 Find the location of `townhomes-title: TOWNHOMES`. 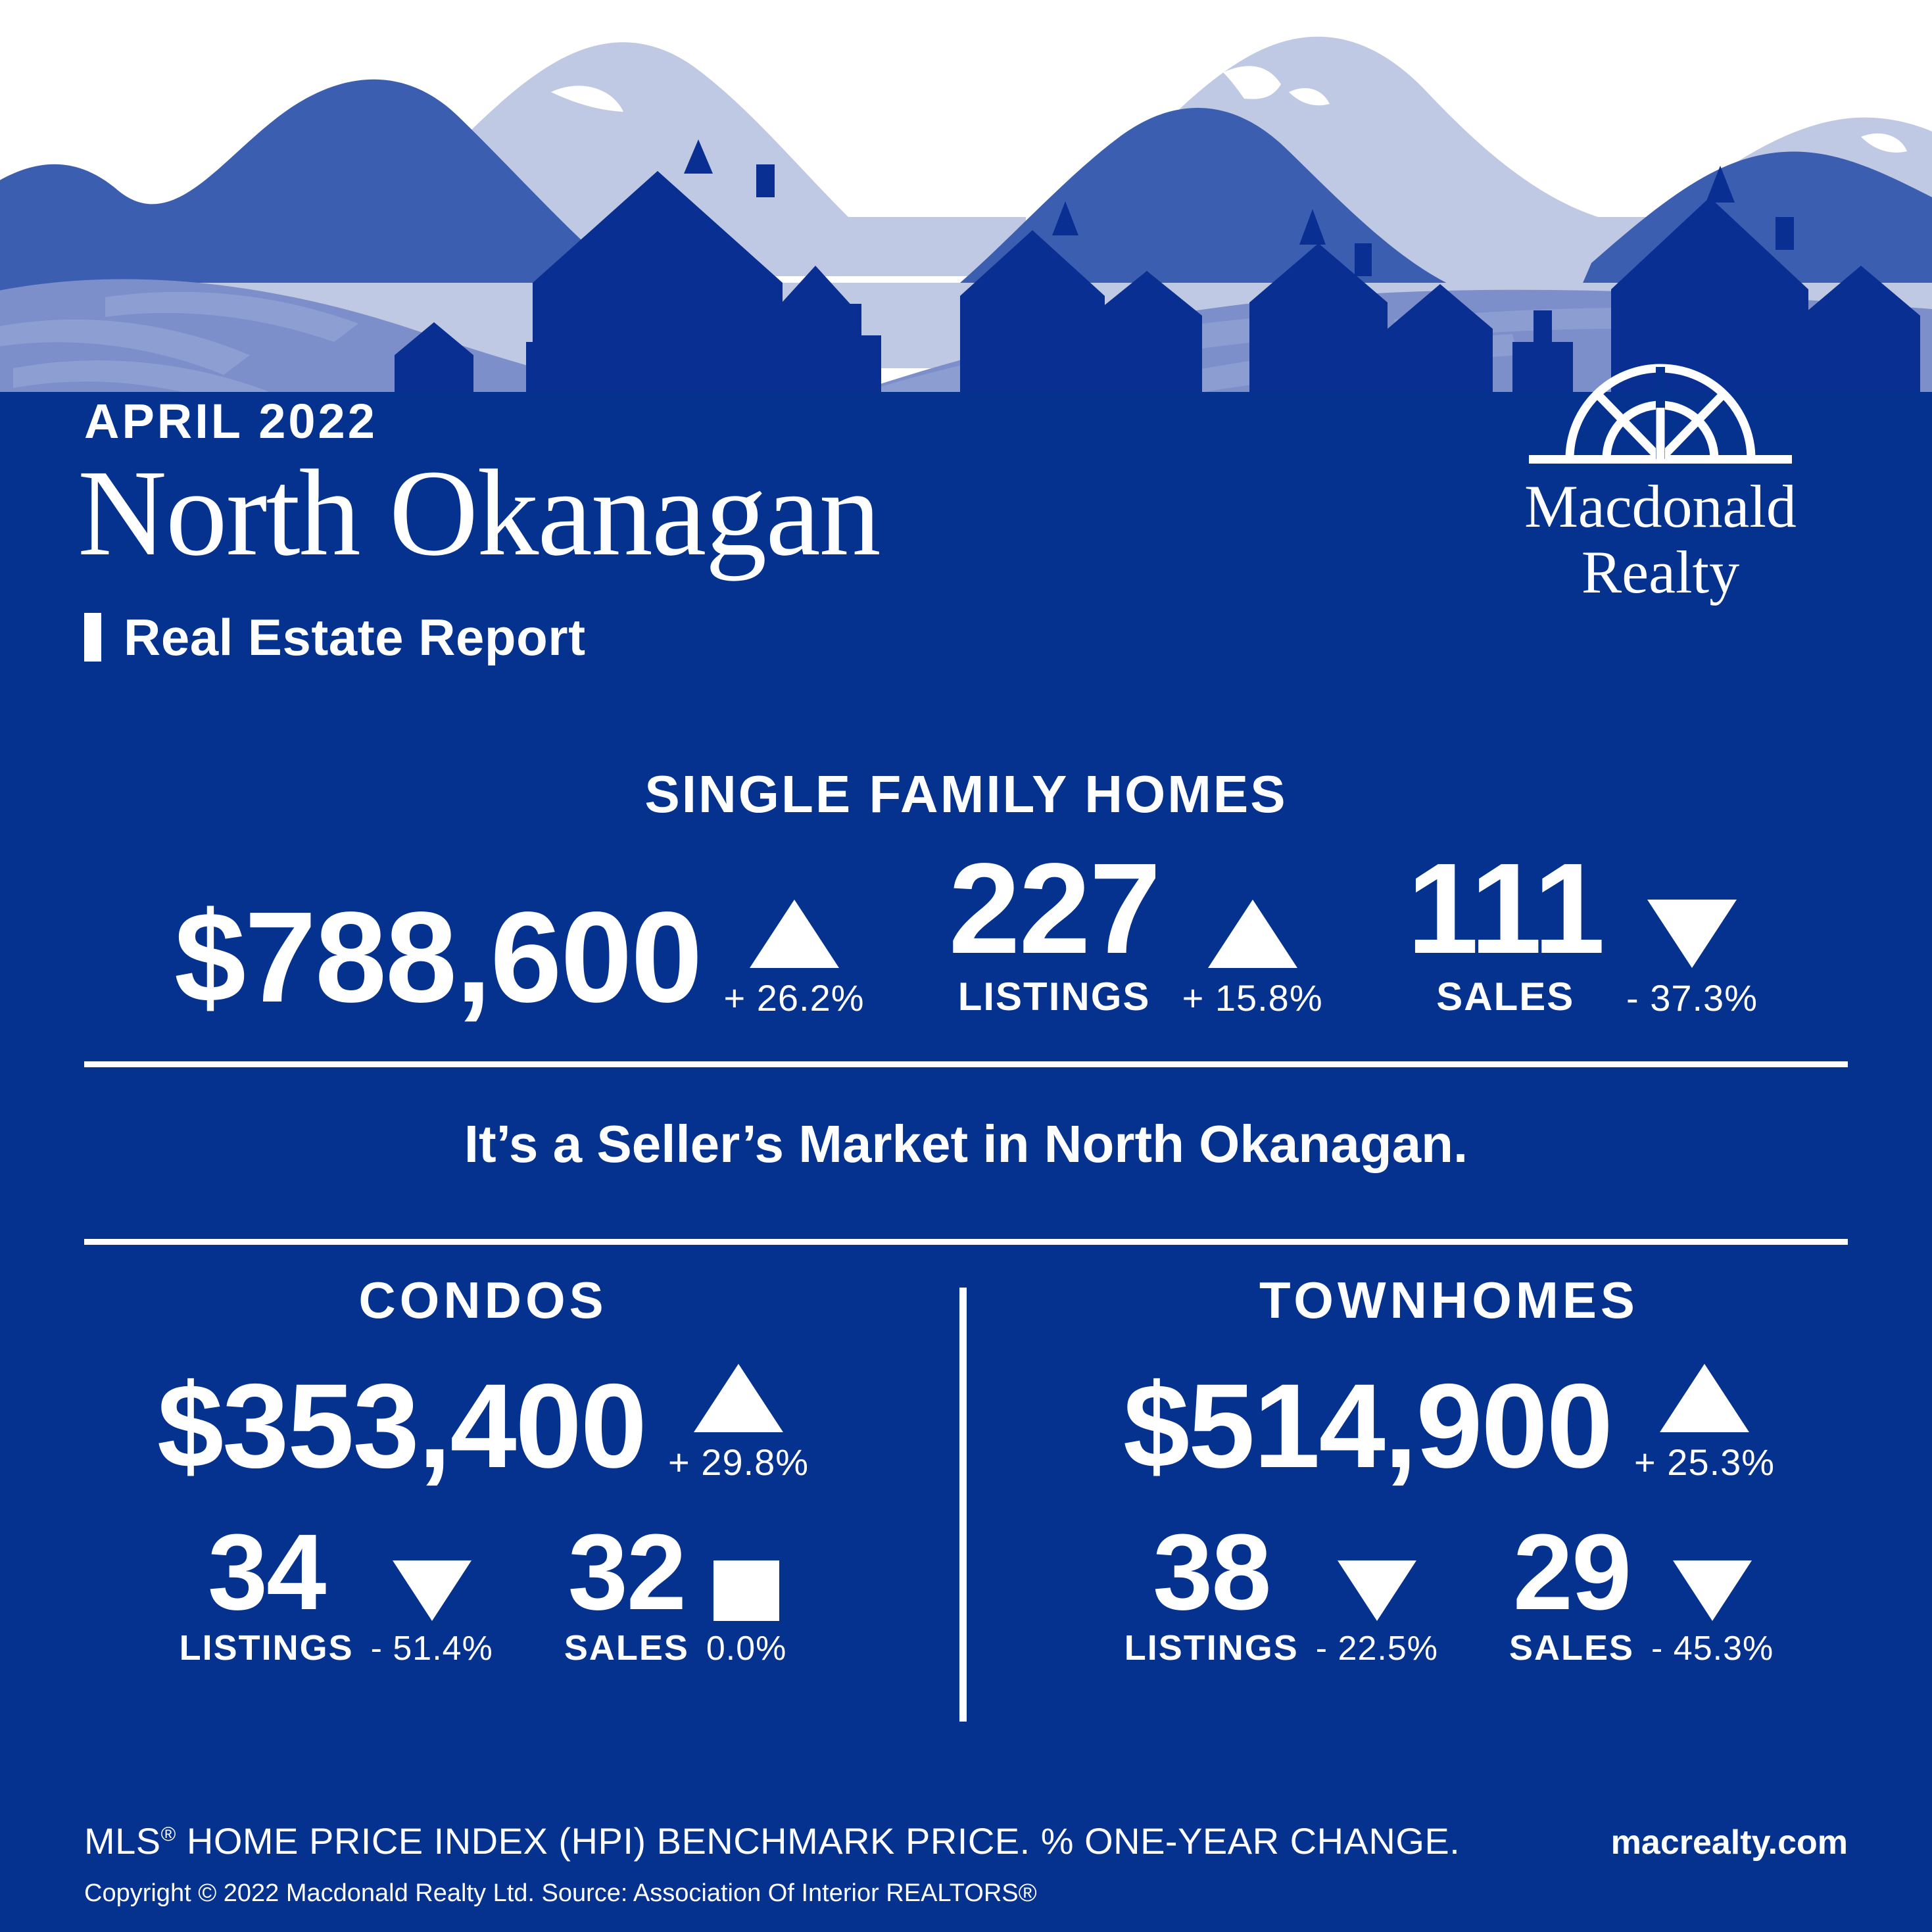

townhomes-title: TOWNHOMES is located at coordinates (1449, 1300).